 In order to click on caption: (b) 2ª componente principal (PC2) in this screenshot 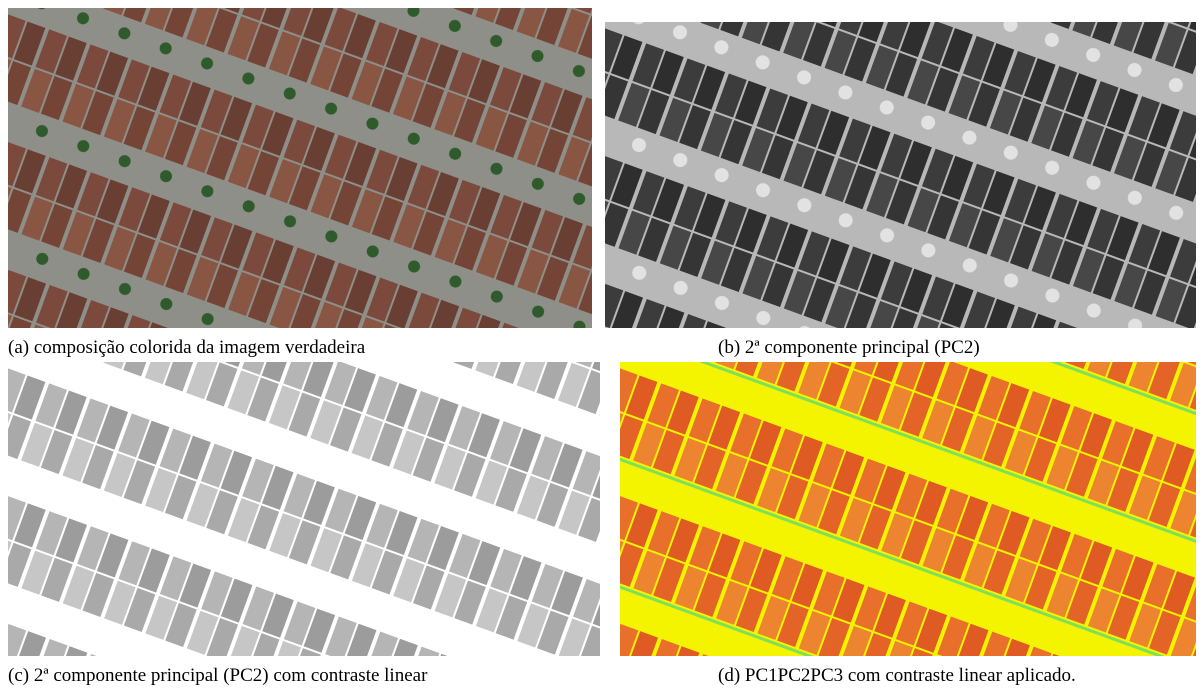, I will do `click(849, 347)`.